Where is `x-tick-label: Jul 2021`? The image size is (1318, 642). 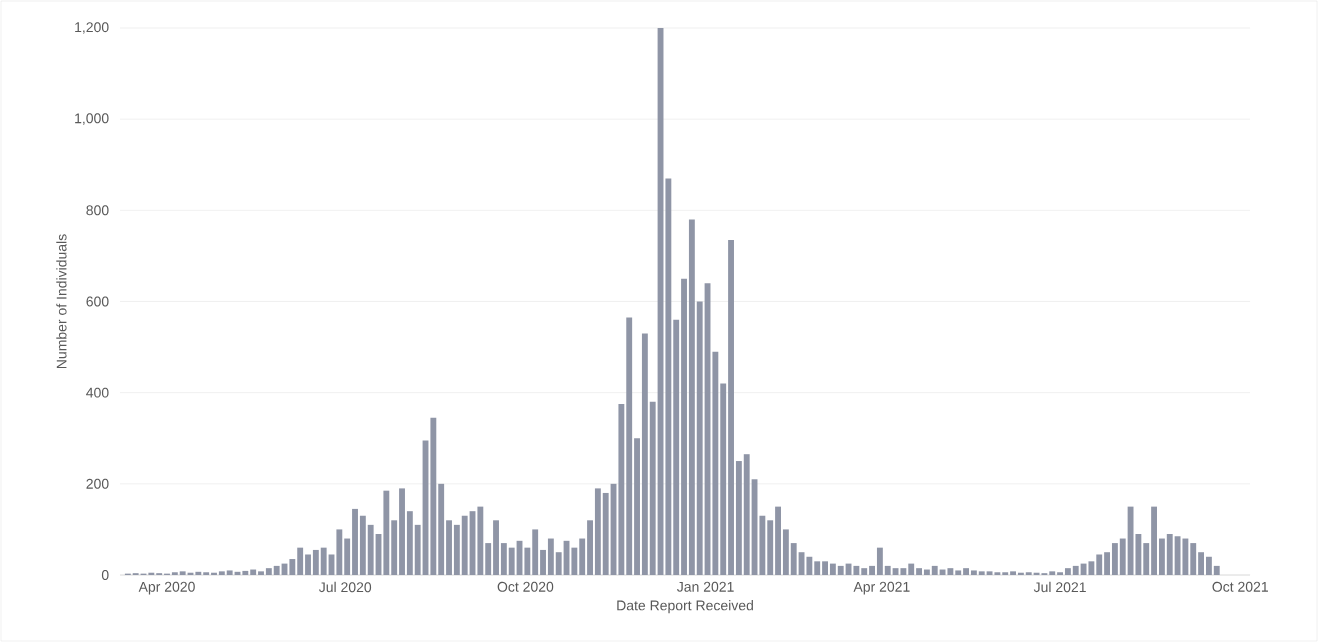 x-tick-label: Jul 2021 is located at coordinates (1059, 587).